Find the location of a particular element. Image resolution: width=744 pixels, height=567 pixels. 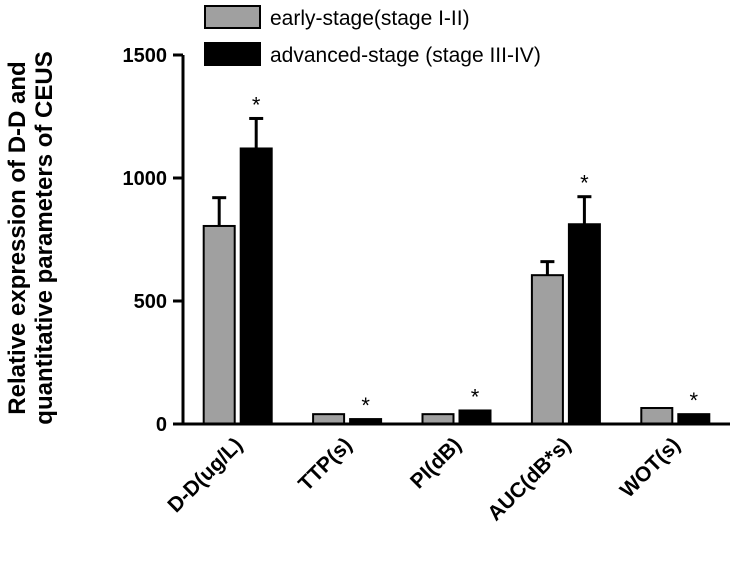

y-tick-label: 1500 is located at coordinates (145, 56).